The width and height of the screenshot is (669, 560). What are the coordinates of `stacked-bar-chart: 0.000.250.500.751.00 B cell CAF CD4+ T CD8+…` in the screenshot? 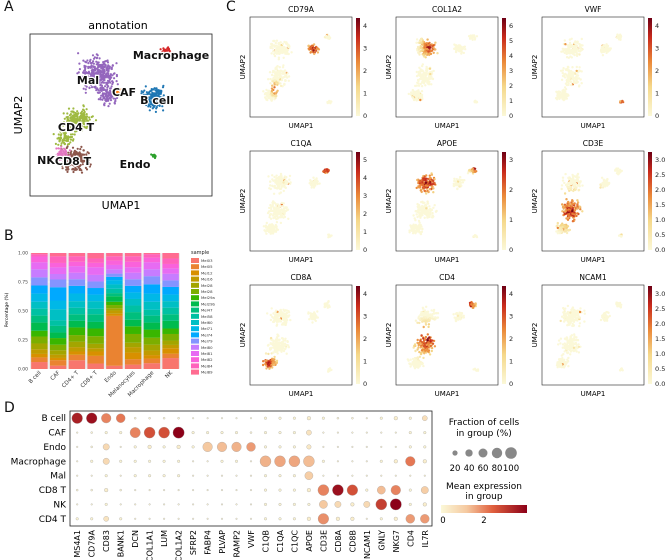 It's located at (109, 324).